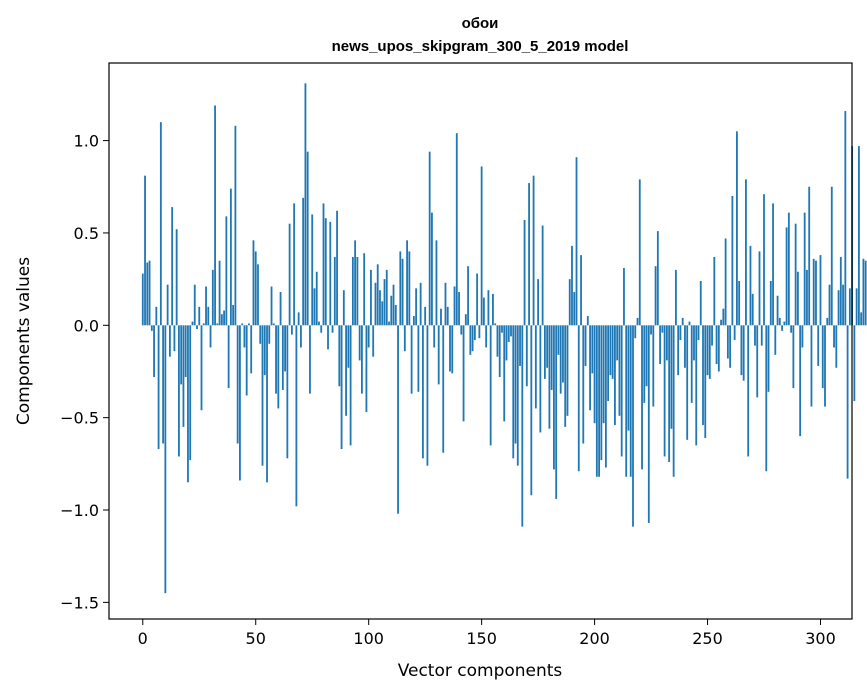 The height and width of the screenshot is (696, 867). What do you see at coordinates (86, 233) in the screenshot?
I see `y-tick-label: 0.5` at bounding box center [86, 233].